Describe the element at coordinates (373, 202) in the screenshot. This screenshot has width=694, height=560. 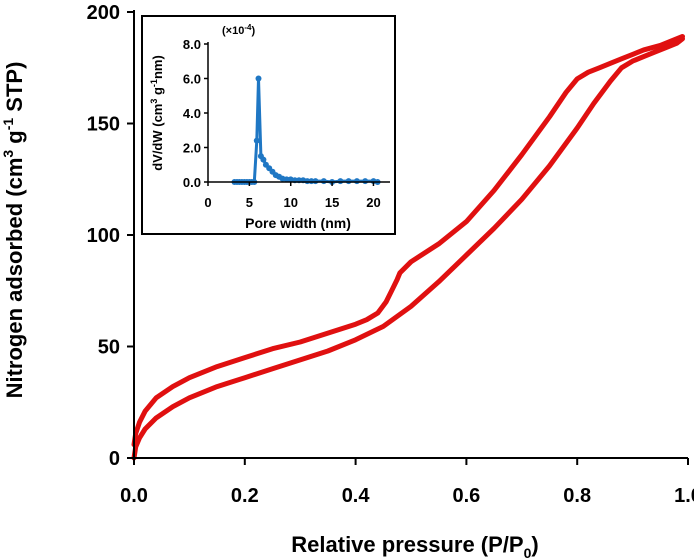
I see `inset-x-tick-label: 20` at that location.